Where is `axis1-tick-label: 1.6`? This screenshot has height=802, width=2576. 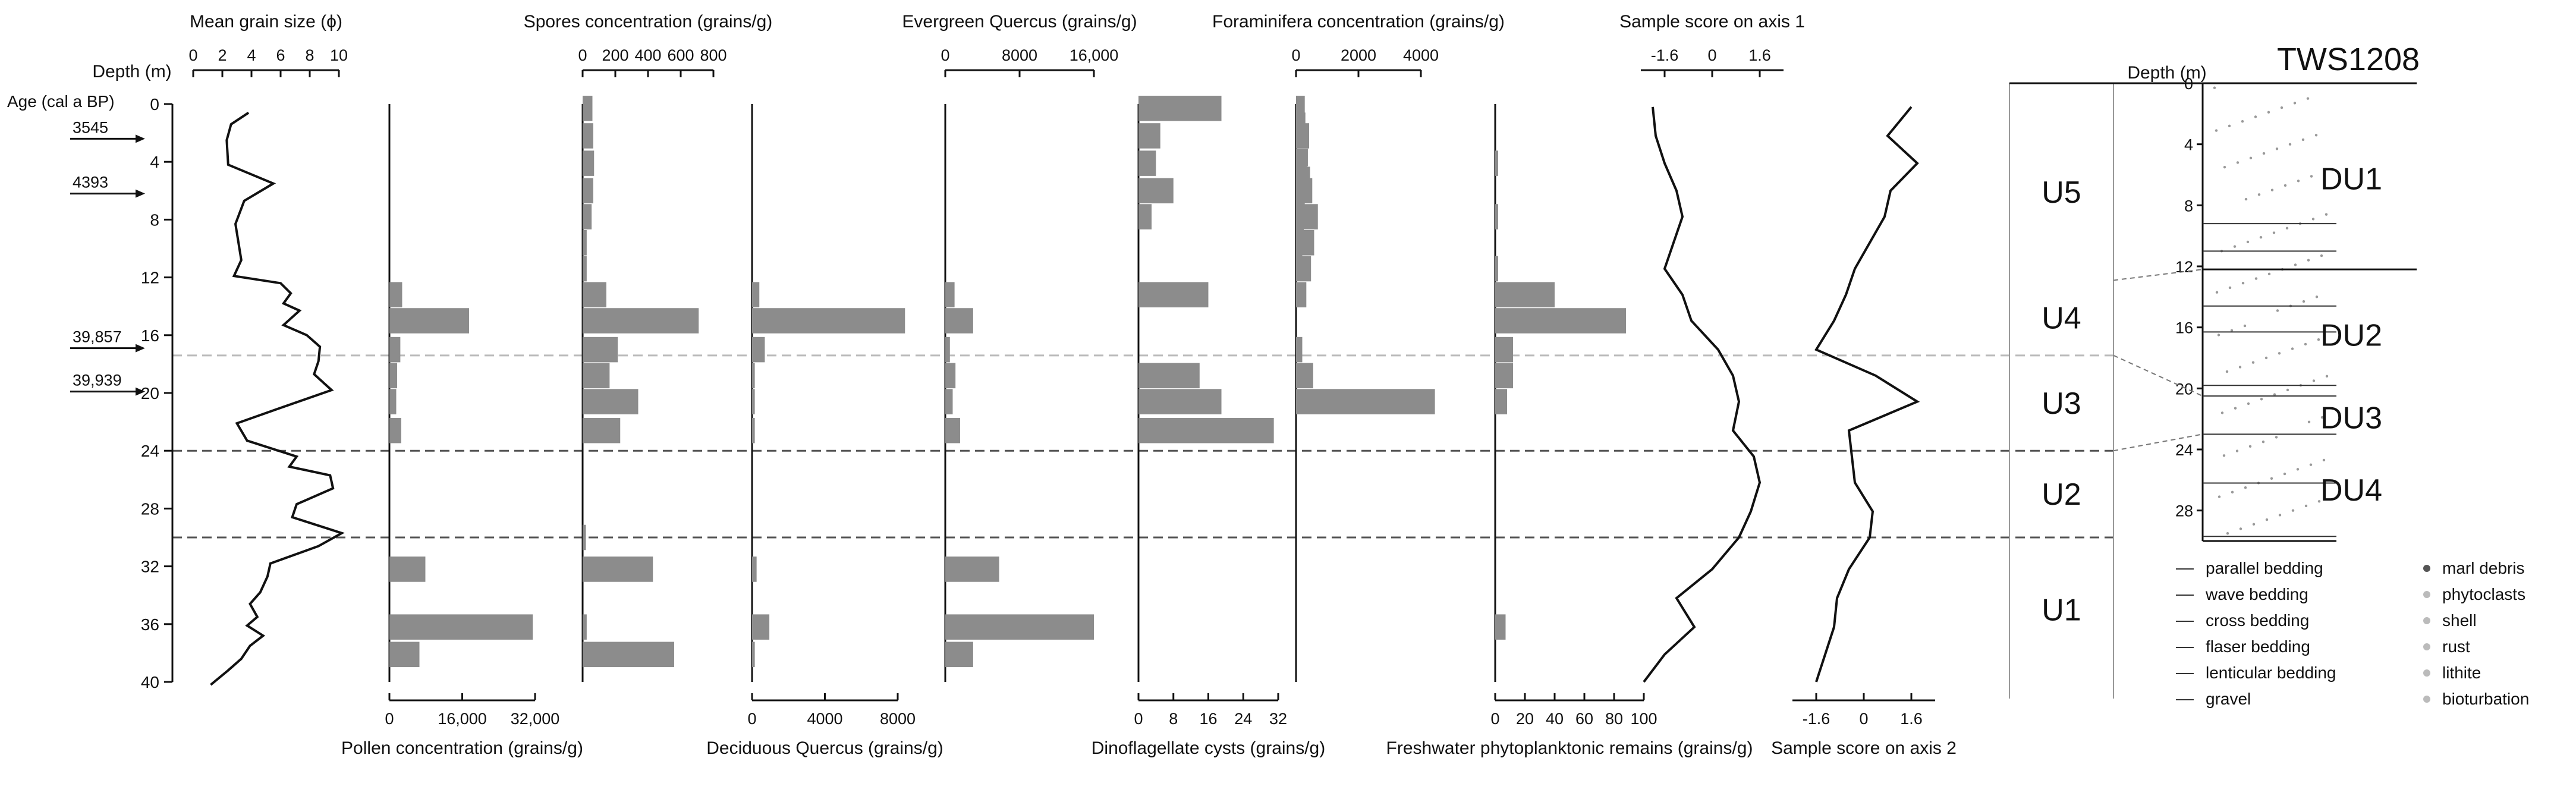 axis1-tick-label: 1.6 is located at coordinates (1759, 55).